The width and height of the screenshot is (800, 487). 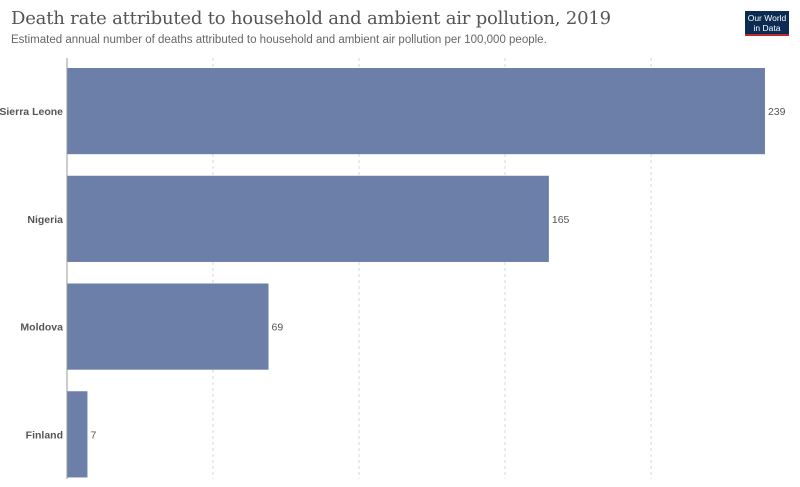 What do you see at coordinates (93, 435) in the screenshot?
I see `value-label: 7` at bounding box center [93, 435].